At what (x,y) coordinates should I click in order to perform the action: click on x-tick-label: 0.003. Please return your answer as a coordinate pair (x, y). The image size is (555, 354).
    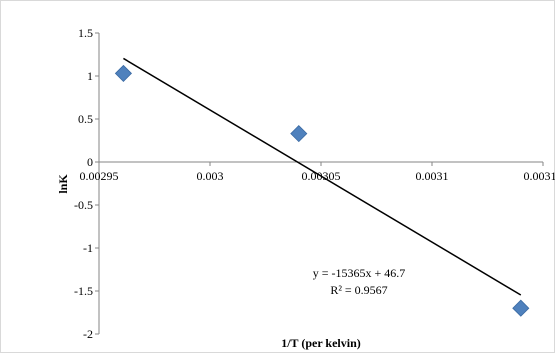
    Looking at the image, I should click on (210, 176).